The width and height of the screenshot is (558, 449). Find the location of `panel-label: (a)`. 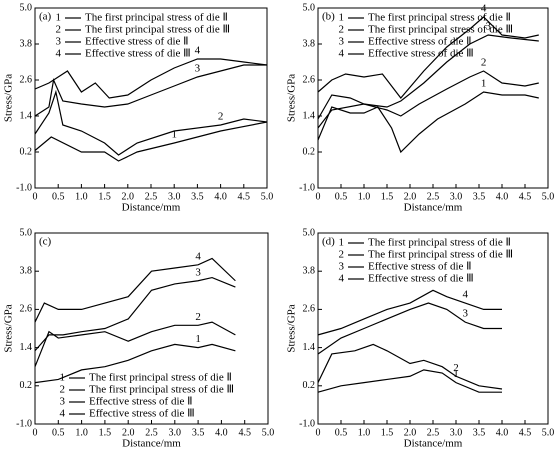

panel-label: (a) is located at coordinates (45, 17).